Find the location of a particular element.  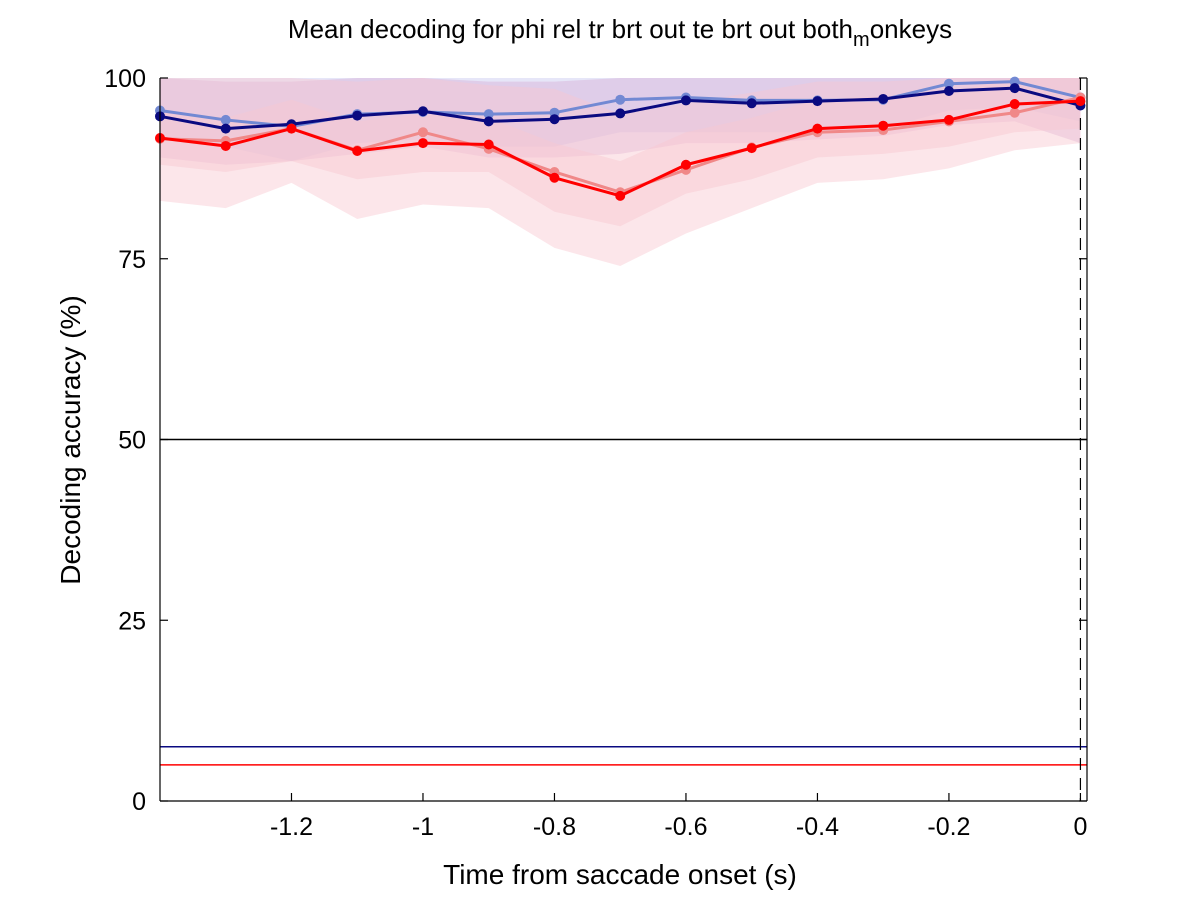

y-tick-label: 50 is located at coordinates (132, 441).